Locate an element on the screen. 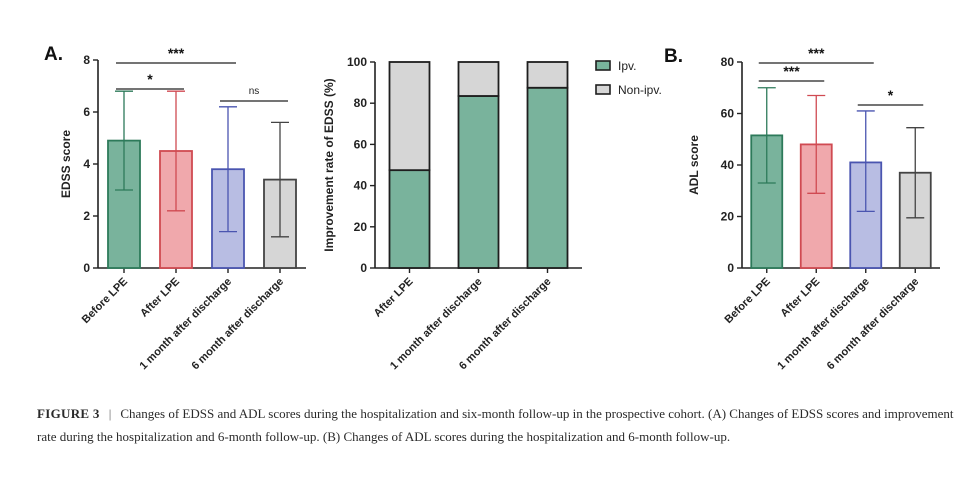 Image resolution: width=974 pixels, height=494 pixels. y-axis-title: Improvement rate of EDSS (%) is located at coordinates (329, 164).